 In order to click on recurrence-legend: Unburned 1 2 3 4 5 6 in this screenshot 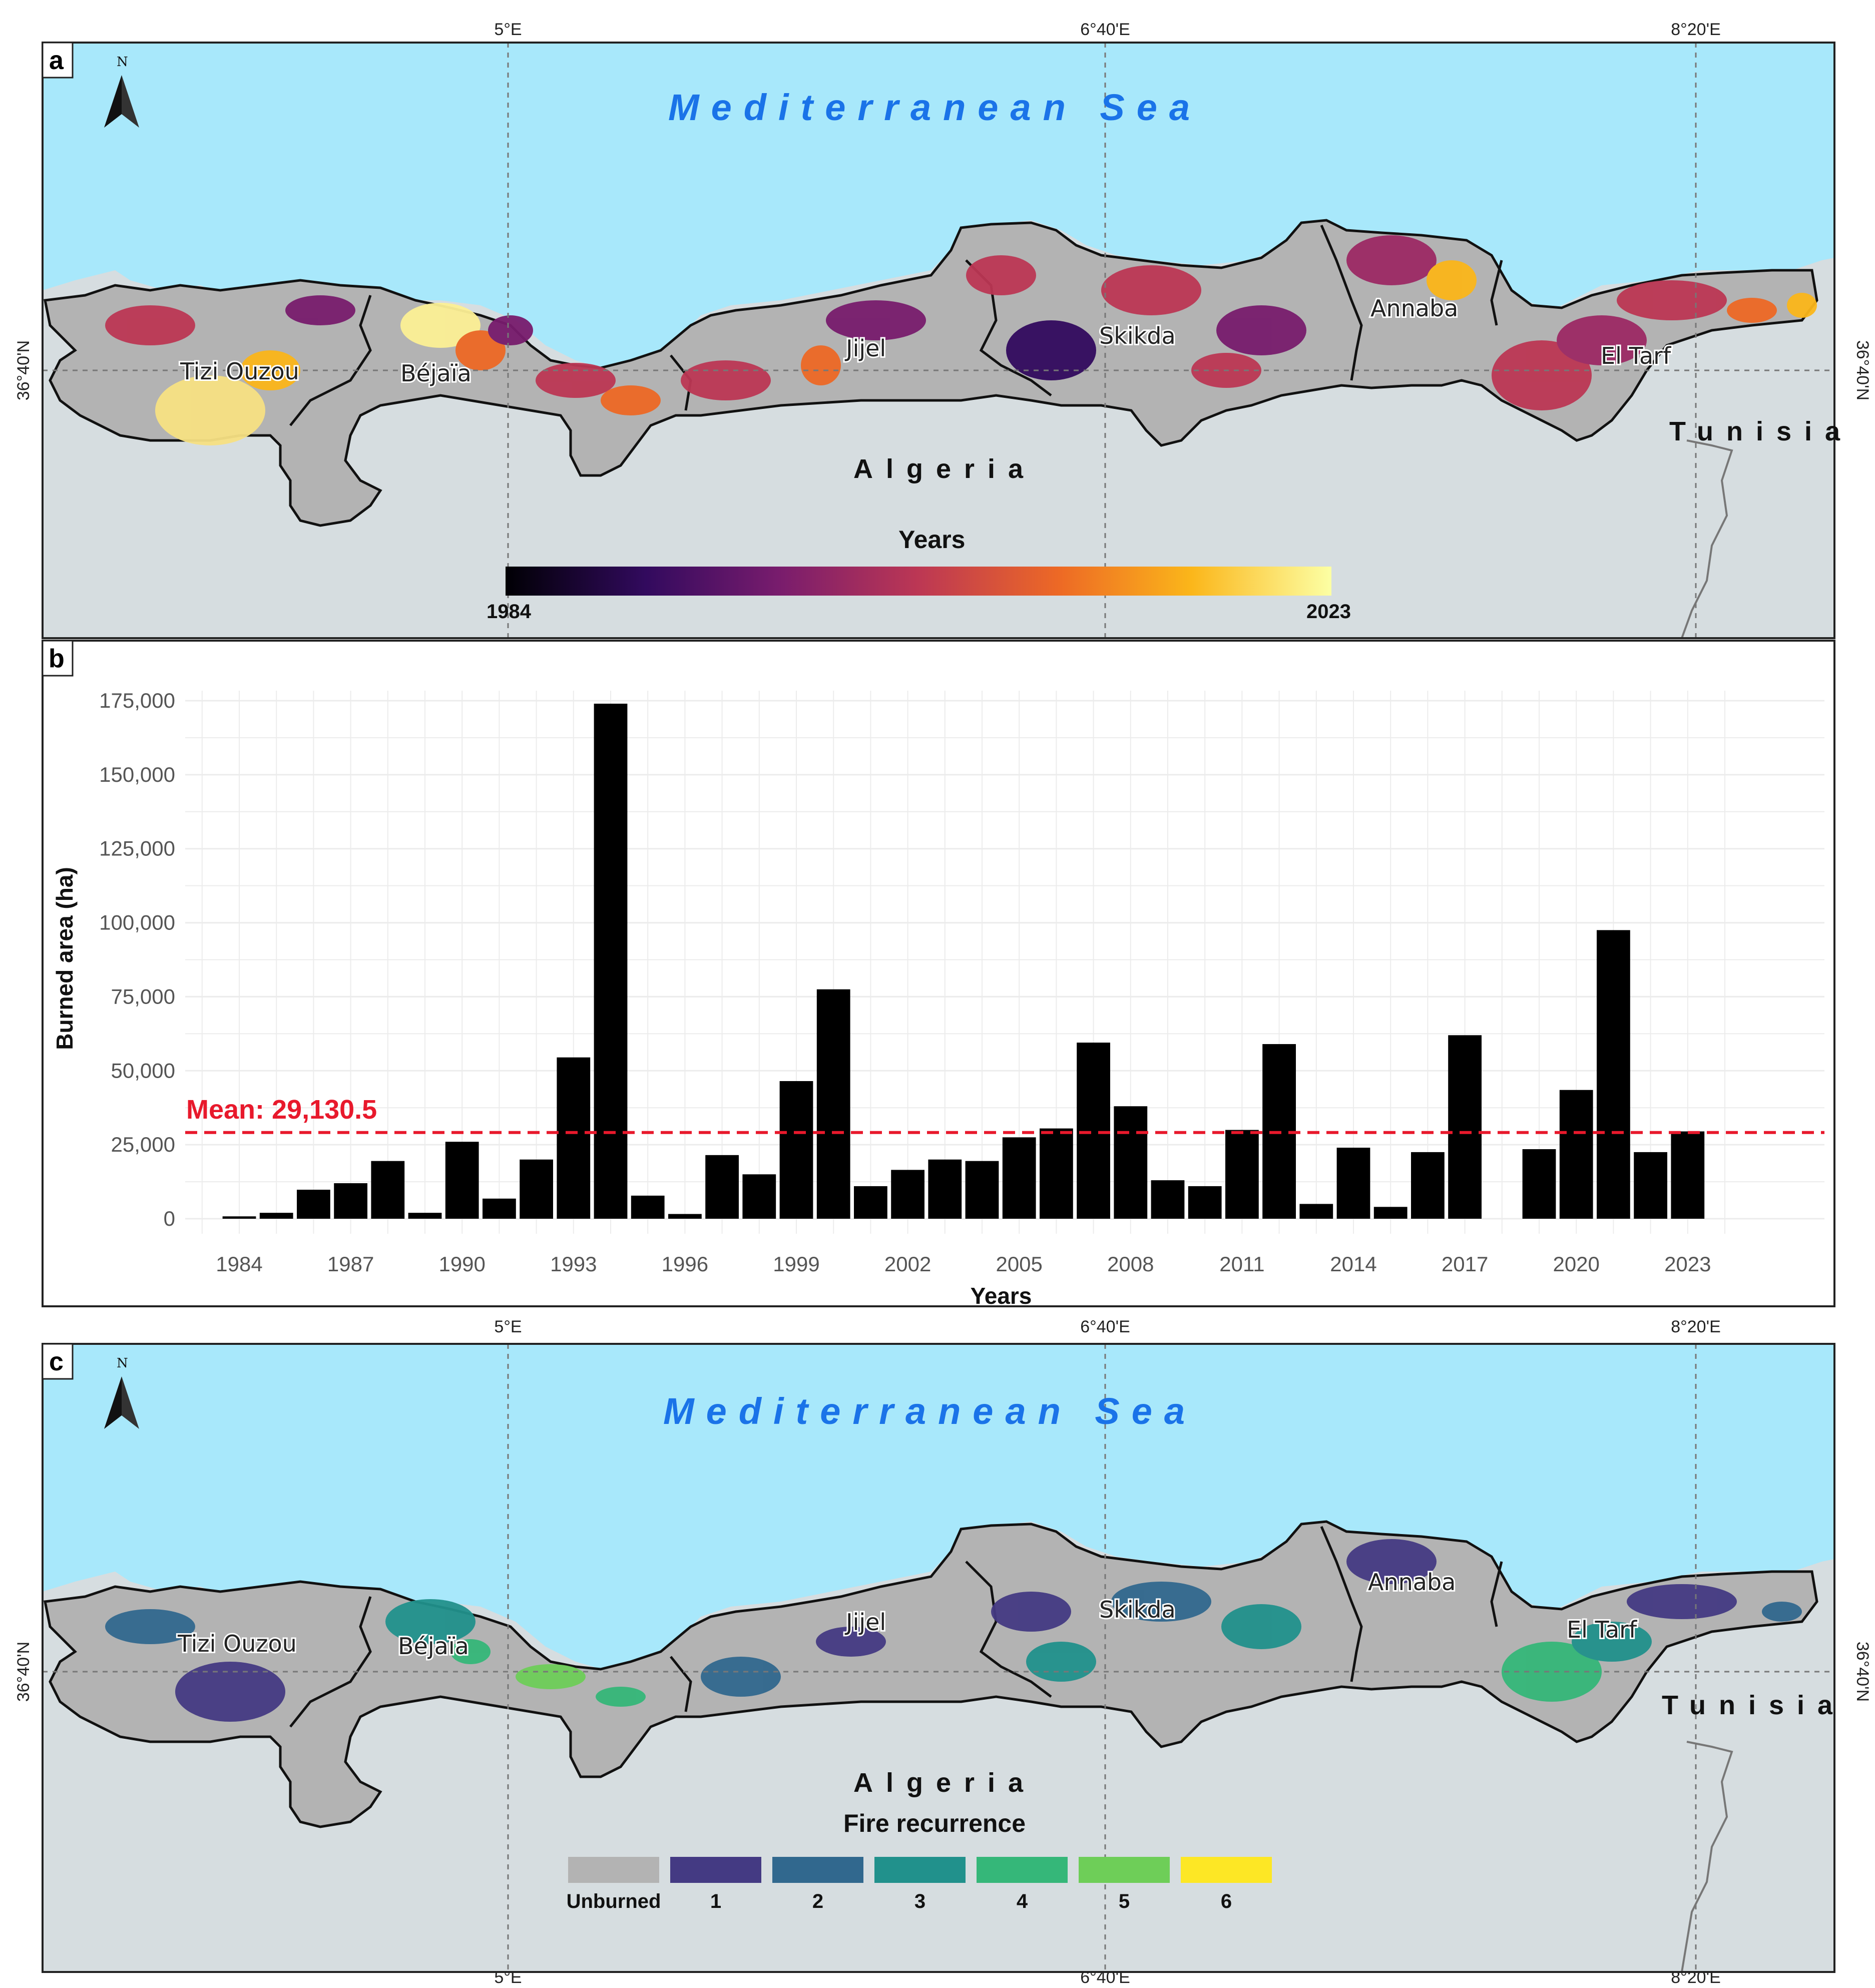, I will do `click(919, 1885)`.